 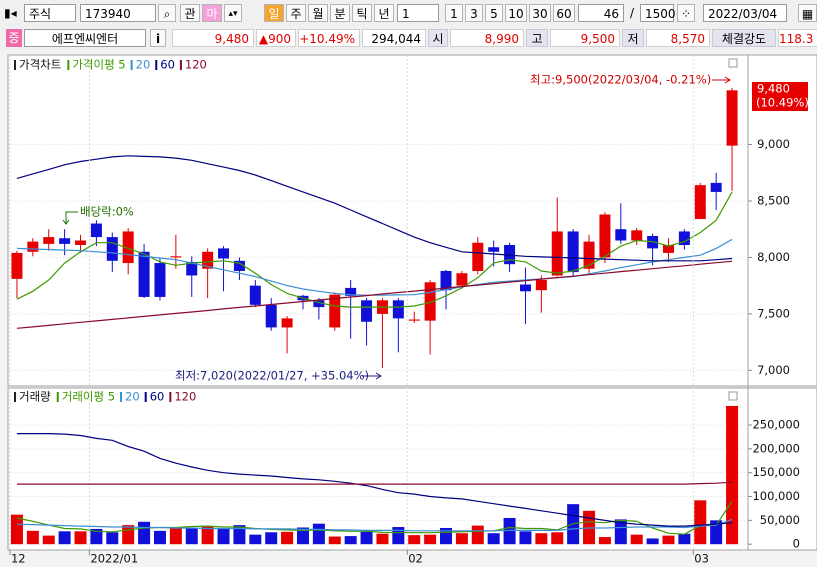 I want to click on y-tick-label: 7,000, so click(x=773, y=370).